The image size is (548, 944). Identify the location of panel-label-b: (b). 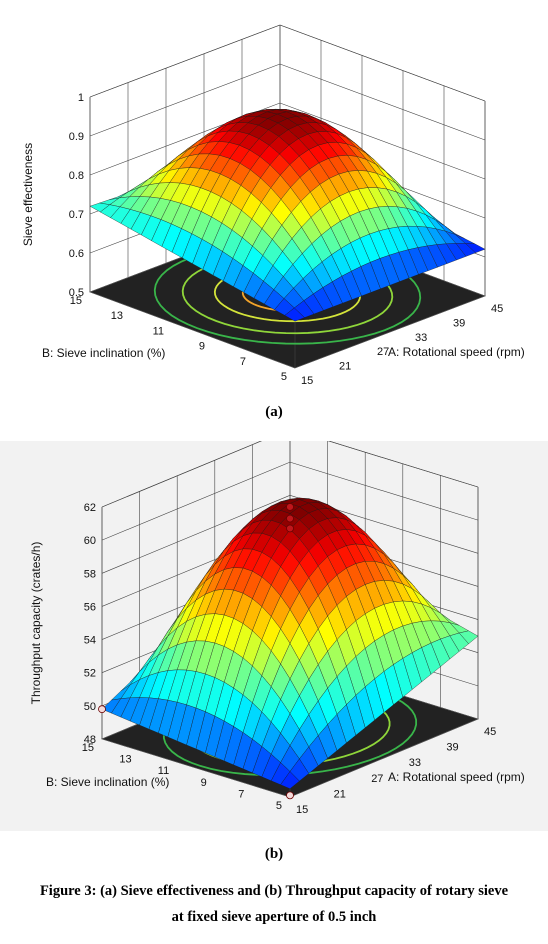
(274, 854).